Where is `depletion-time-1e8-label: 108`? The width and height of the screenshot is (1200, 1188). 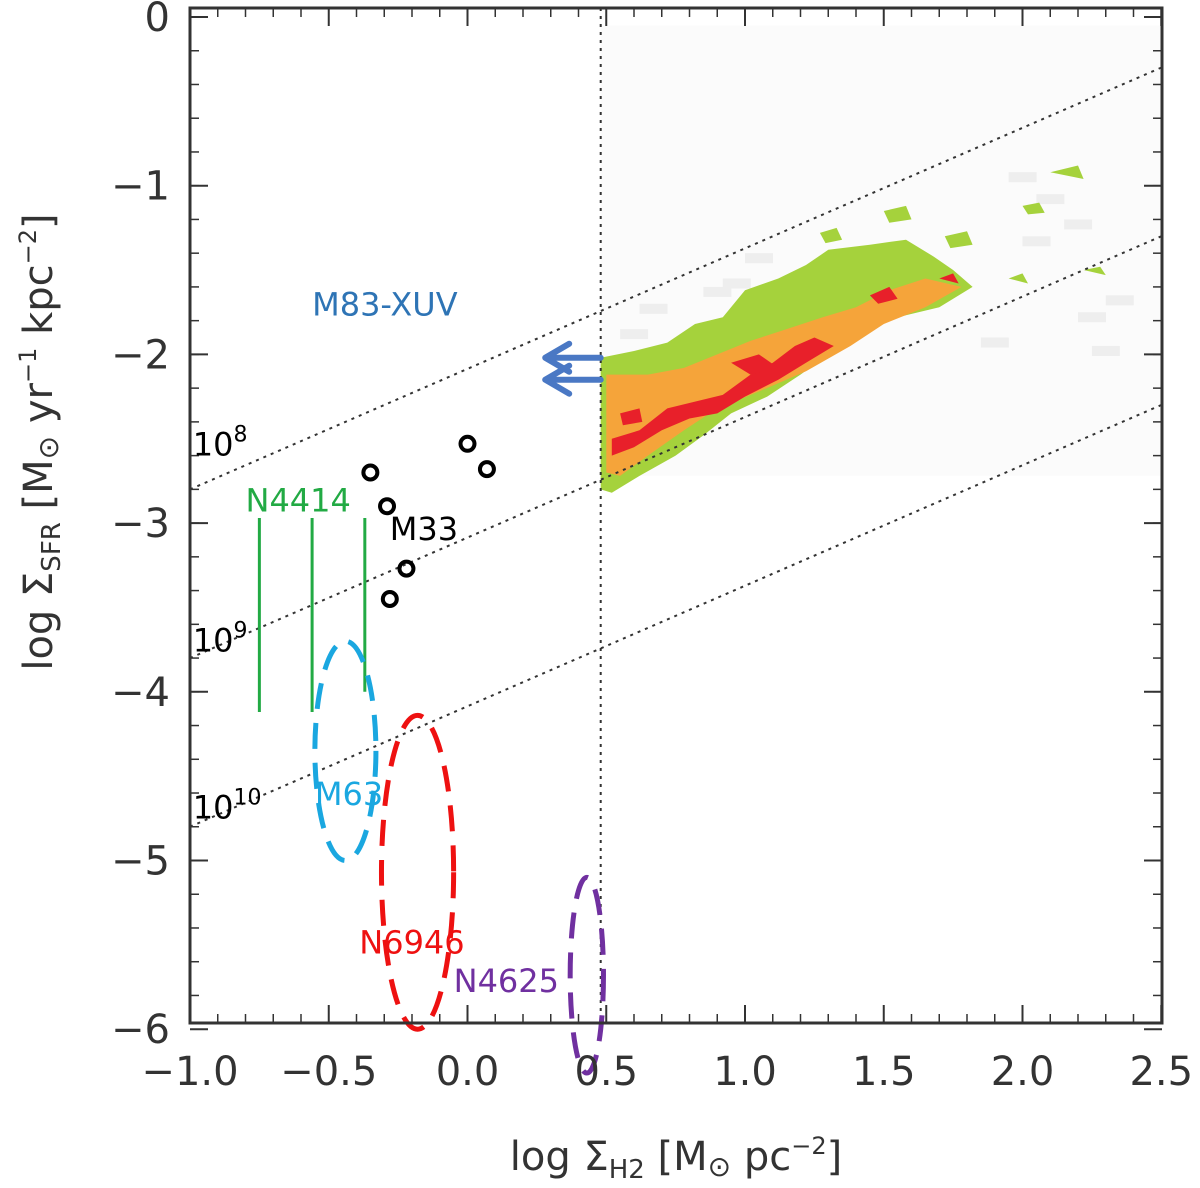
depletion-time-1e8-label: 108 is located at coordinates (220, 443).